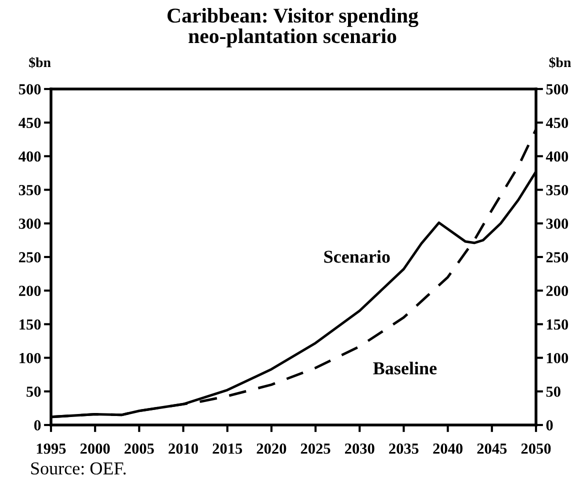 Image resolution: width=585 pixels, height=498 pixels. I want to click on x-tick-label: 2045, so click(492, 448).